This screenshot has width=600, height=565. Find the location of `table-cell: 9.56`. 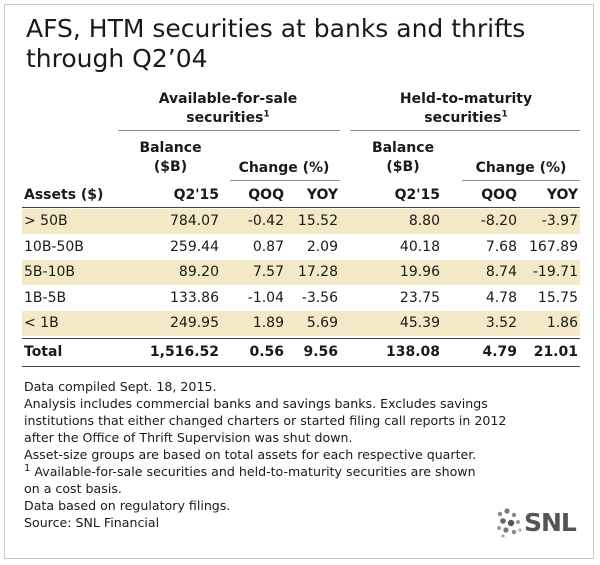

table-cell: 9.56 is located at coordinates (320, 352).